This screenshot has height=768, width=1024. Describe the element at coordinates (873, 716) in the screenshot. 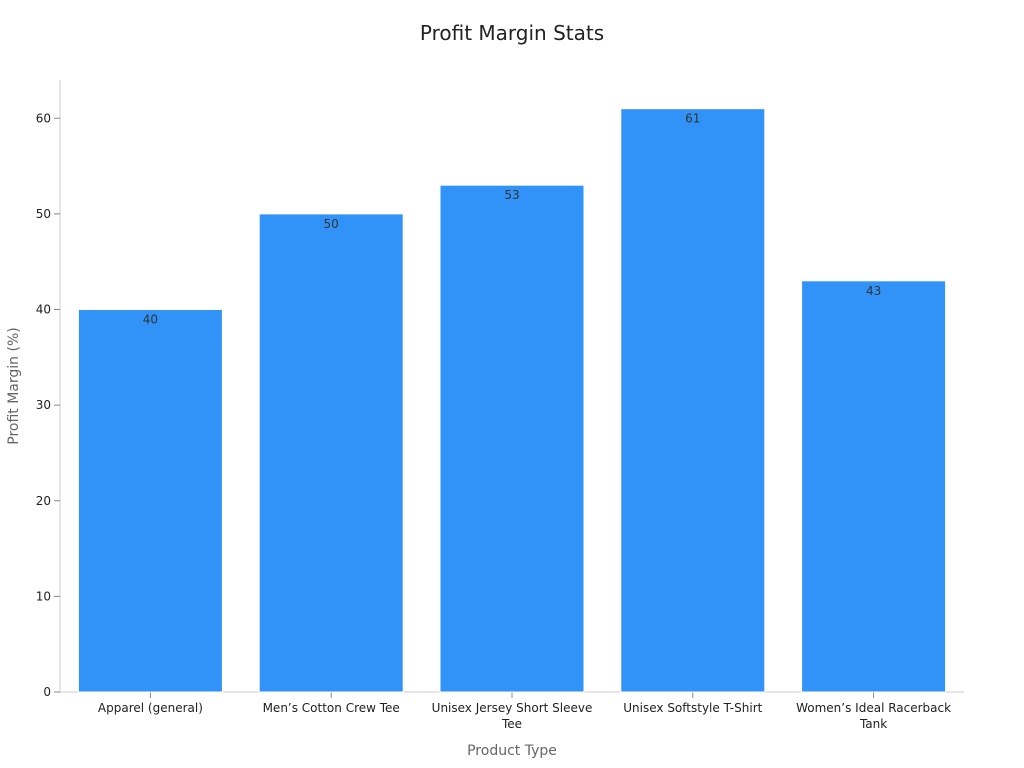

I see `x-tick-label: Women’s Ideal Racerback Tank` at that location.